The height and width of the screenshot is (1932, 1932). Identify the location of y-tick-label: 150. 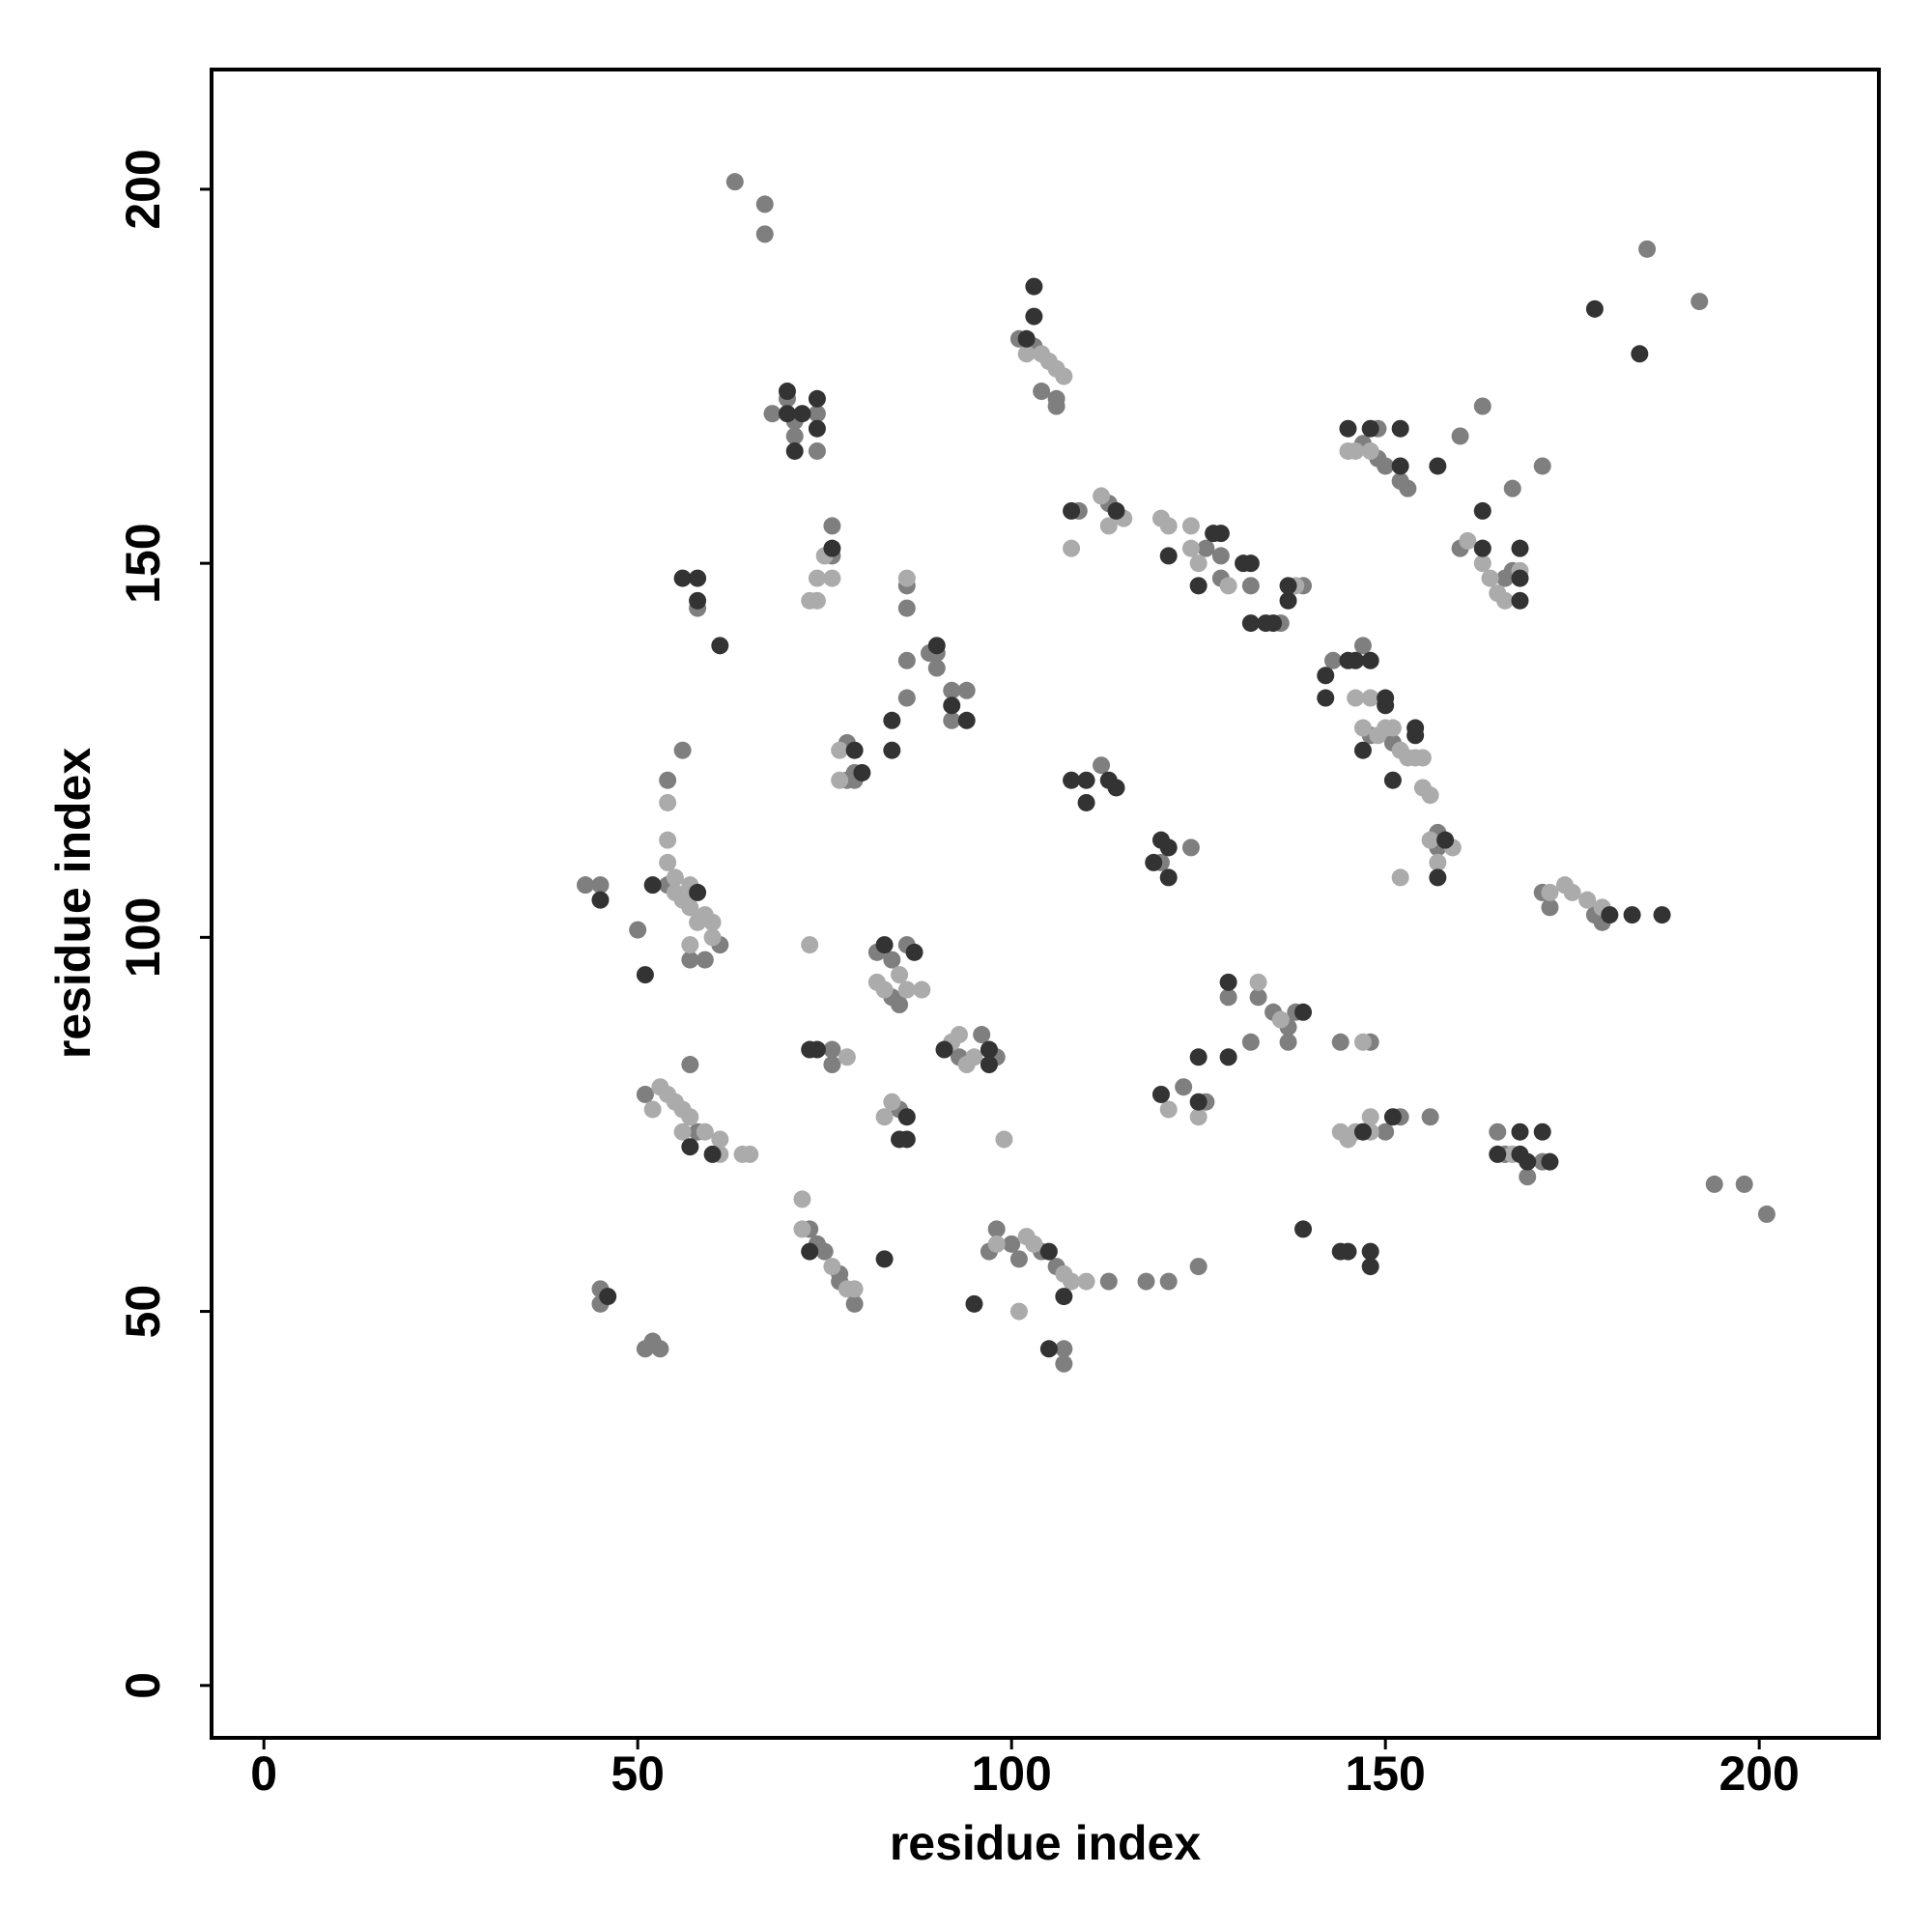
(143, 563).